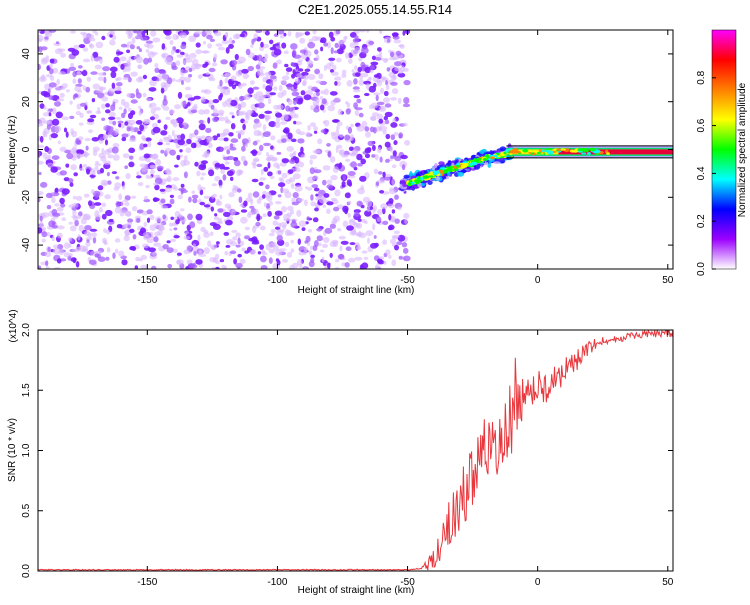  Describe the element at coordinates (539, 153) in the screenshot. I see `band-blob` at that location.